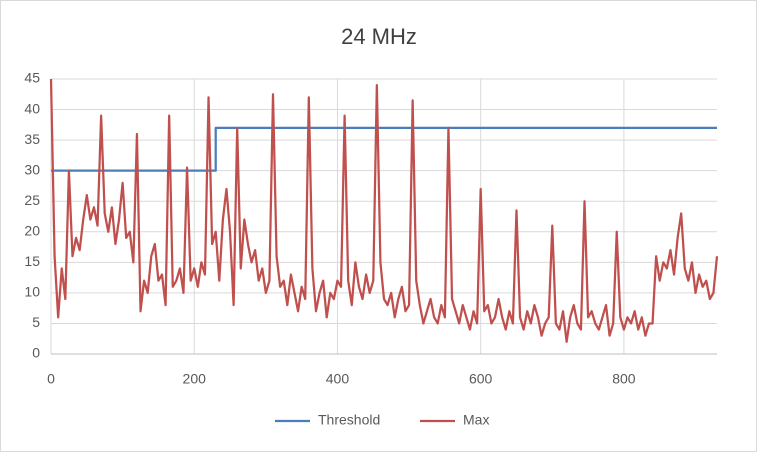 The image size is (757, 452). What do you see at coordinates (32, 108) in the screenshot?
I see `y-tick-label: 40` at bounding box center [32, 108].